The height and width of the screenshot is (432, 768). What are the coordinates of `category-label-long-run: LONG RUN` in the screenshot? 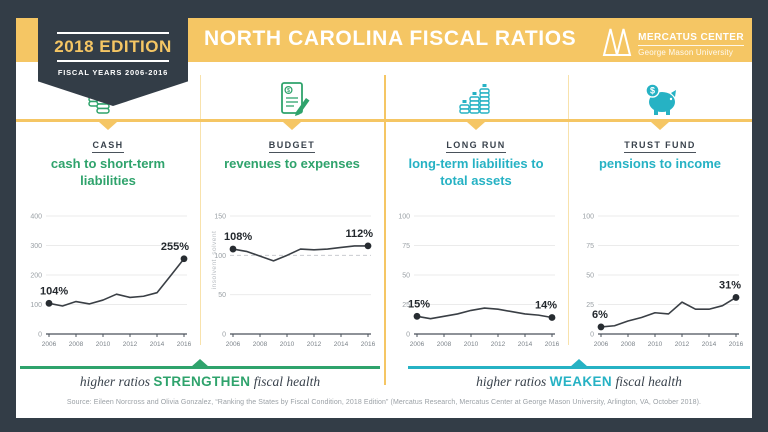 It's located at (476, 146).